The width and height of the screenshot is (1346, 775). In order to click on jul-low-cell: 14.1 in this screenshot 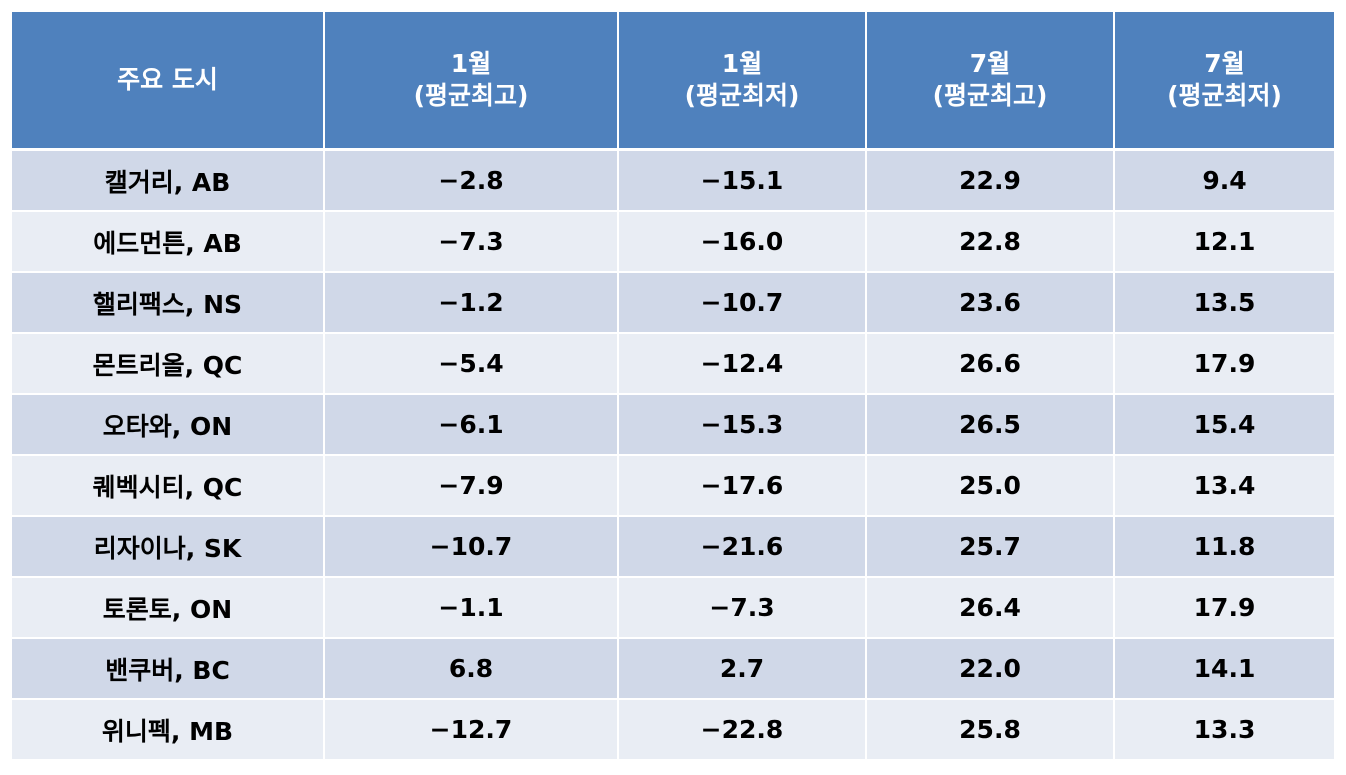, I will do `click(1224, 669)`.